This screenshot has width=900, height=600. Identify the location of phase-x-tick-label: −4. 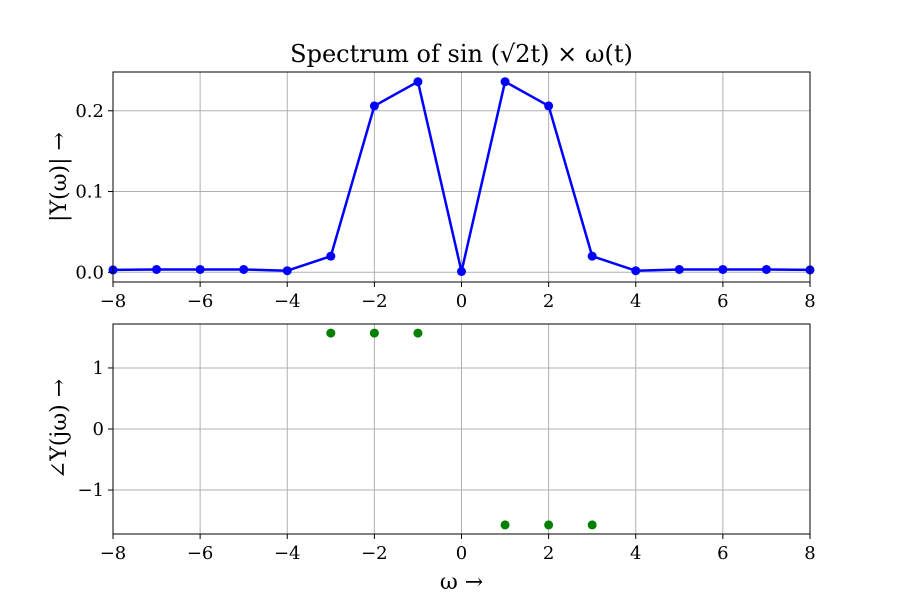
(287, 553).